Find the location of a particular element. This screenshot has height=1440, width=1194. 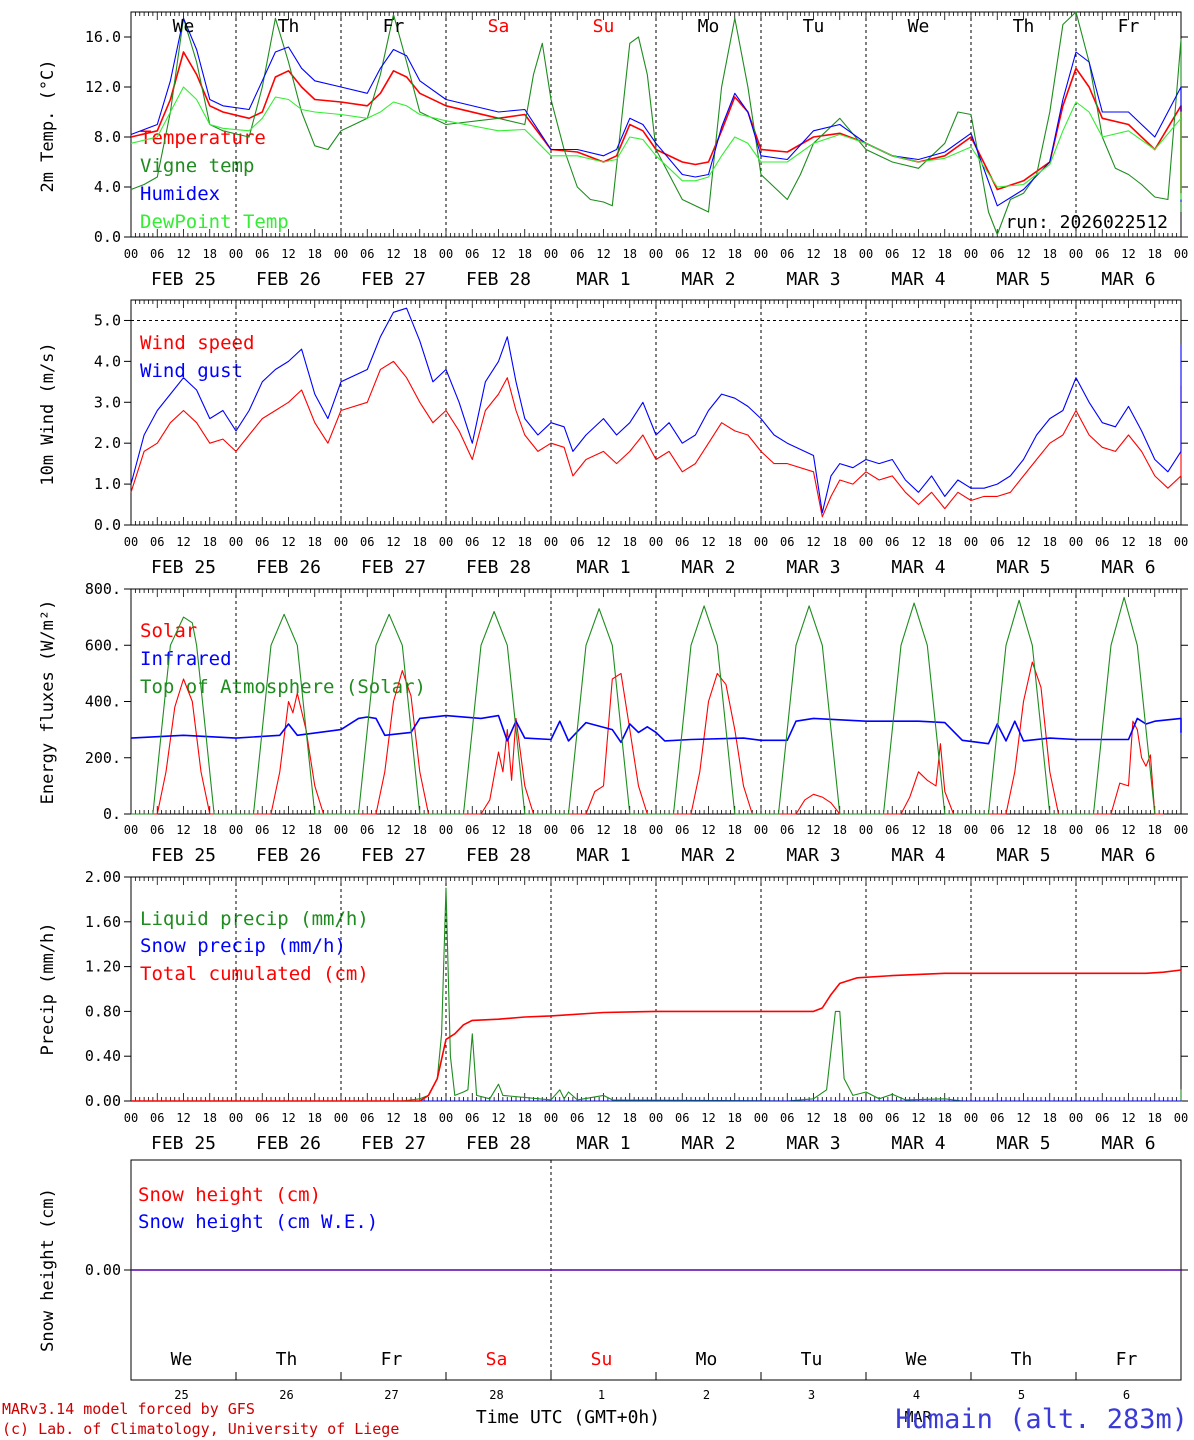

day-number-label: 26 is located at coordinates (286, 1395).